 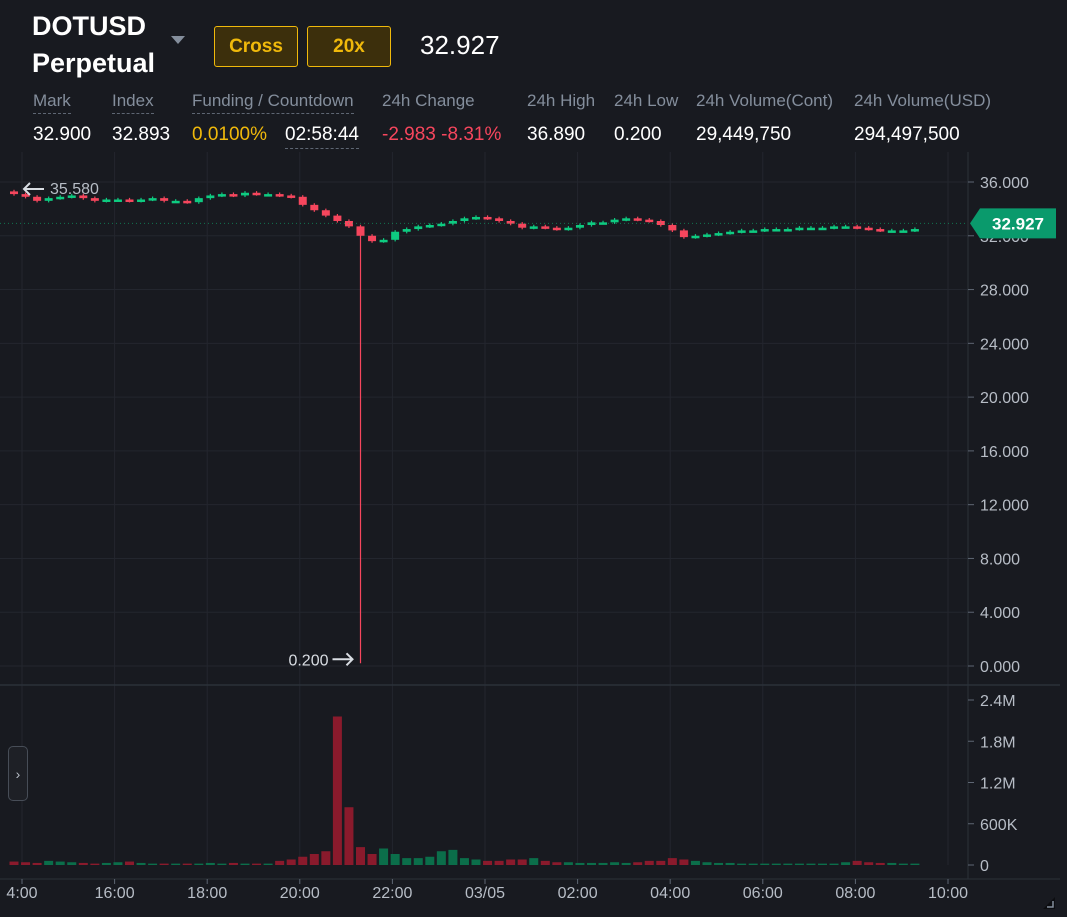 I want to click on time-tick-label: 08:00, so click(x=855, y=893).